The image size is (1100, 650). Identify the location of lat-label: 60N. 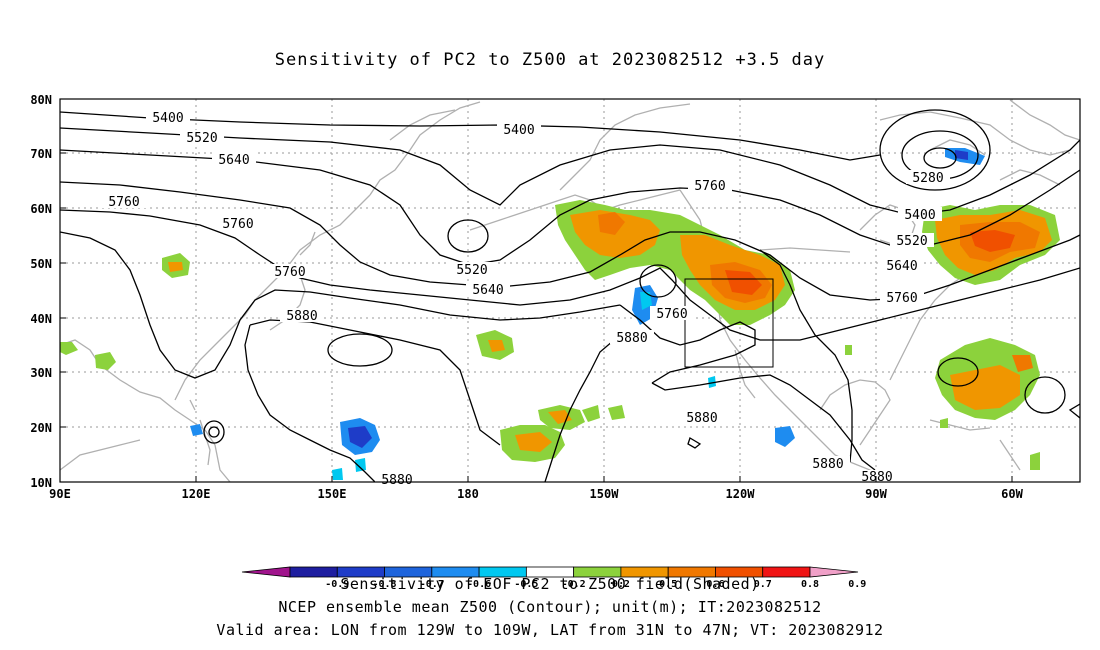
(41, 209).